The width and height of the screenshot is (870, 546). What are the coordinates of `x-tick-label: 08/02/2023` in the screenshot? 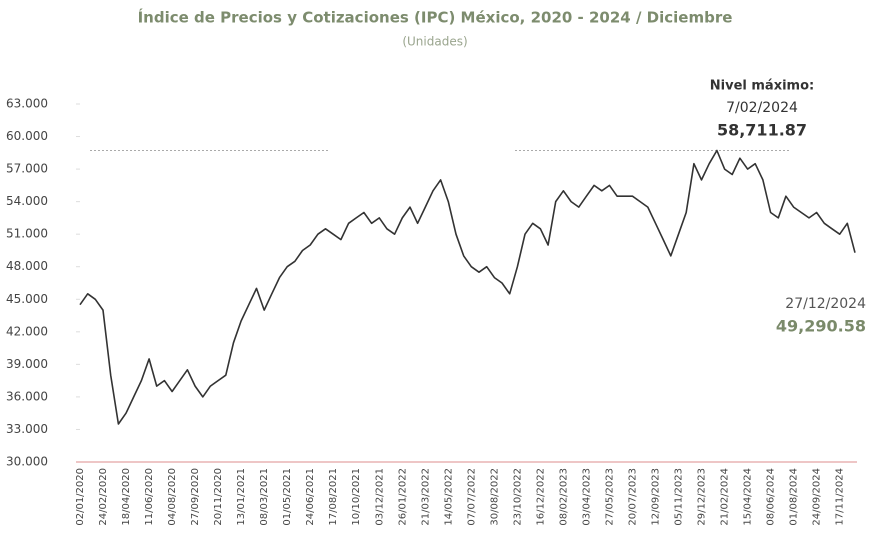 It's located at (563, 497).